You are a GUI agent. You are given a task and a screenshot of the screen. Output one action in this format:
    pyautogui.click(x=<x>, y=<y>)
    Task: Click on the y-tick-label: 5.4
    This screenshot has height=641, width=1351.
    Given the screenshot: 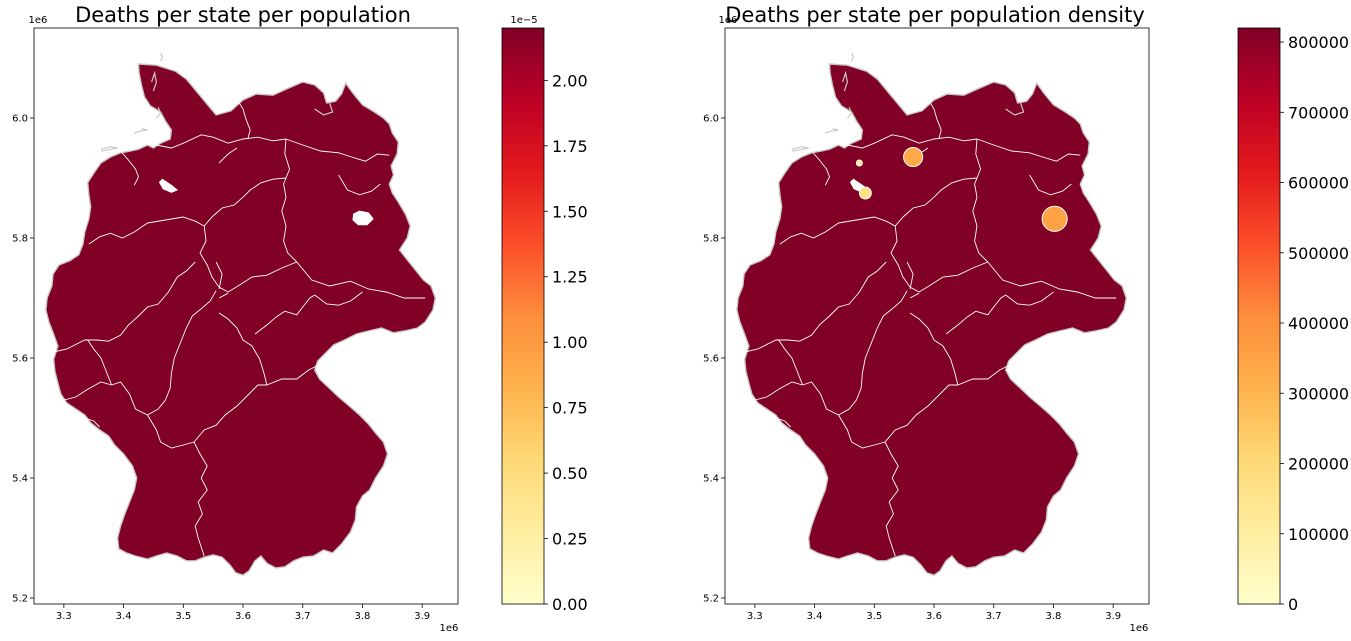 What is the action you would take?
    pyautogui.click(x=20, y=479)
    